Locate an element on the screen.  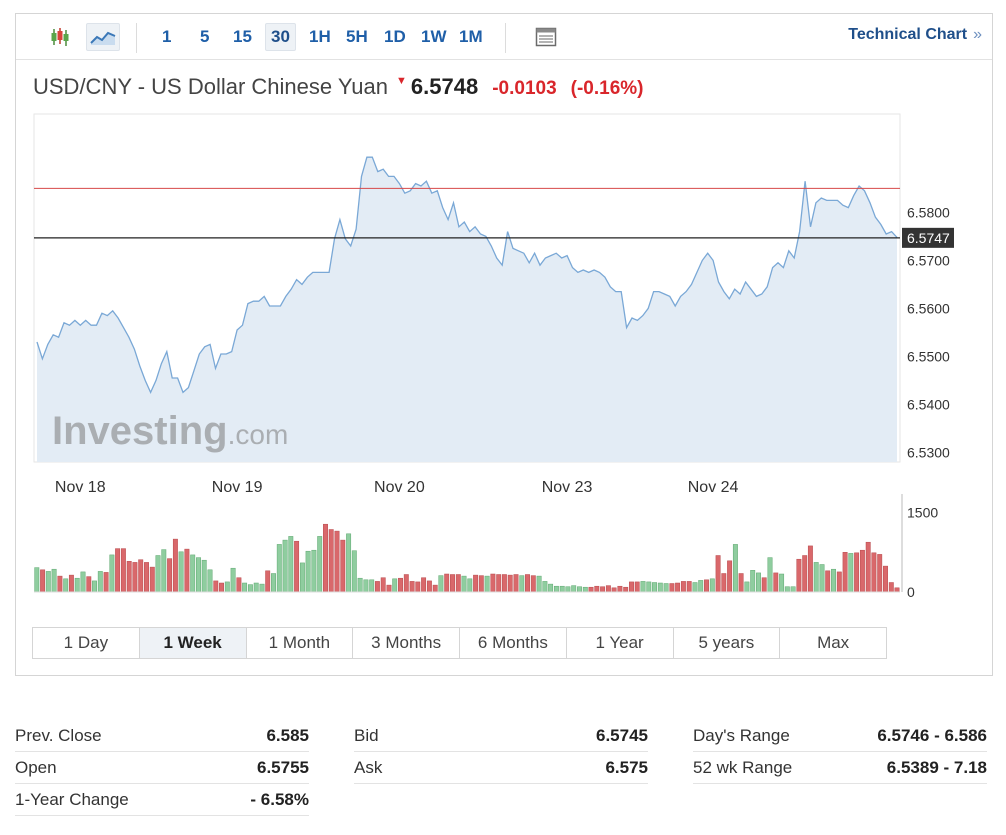
toolbar-divider is located at coordinates (136, 38).